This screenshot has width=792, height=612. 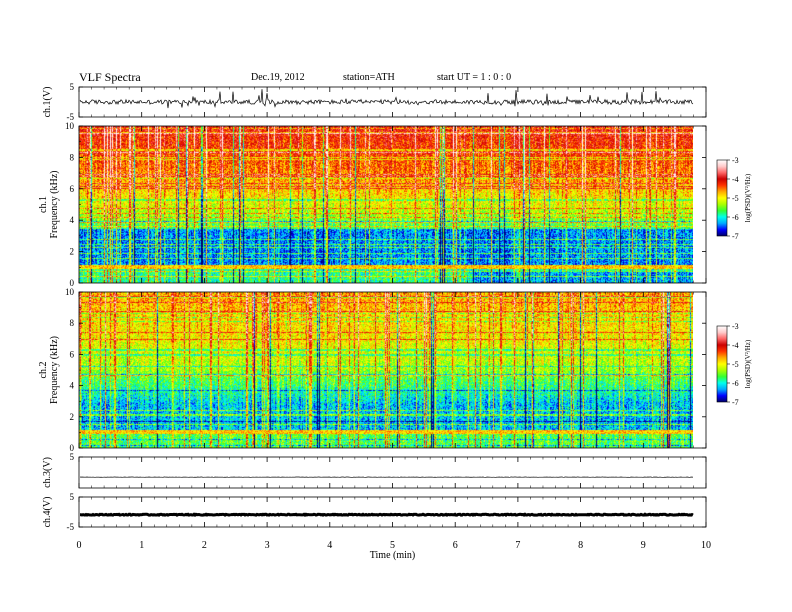 What do you see at coordinates (706, 545) in the screenshot?
I see `xtick-label: 10` at bounding box center [706, 545].